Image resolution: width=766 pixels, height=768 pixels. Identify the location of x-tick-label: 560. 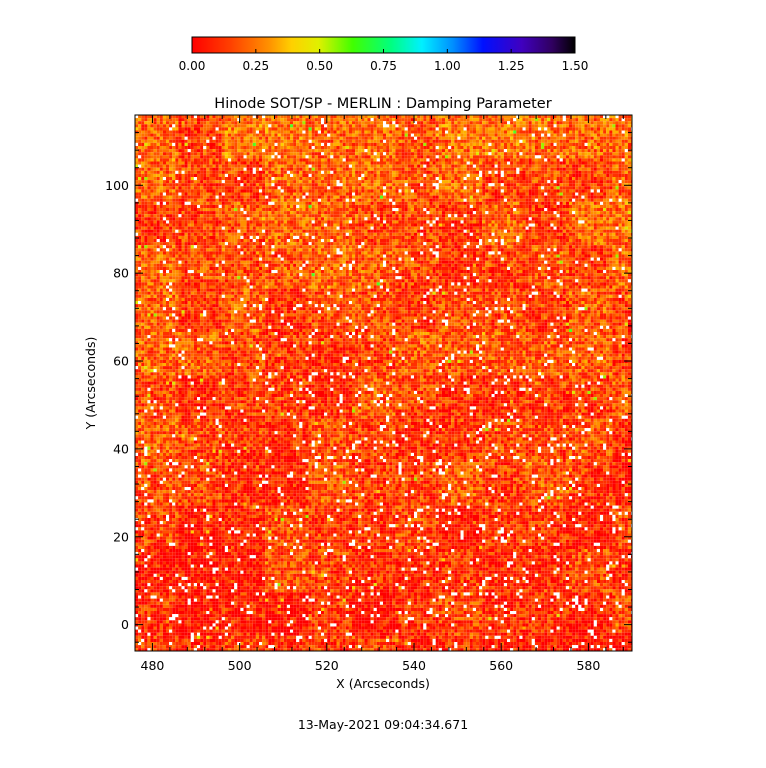
(501, 665).